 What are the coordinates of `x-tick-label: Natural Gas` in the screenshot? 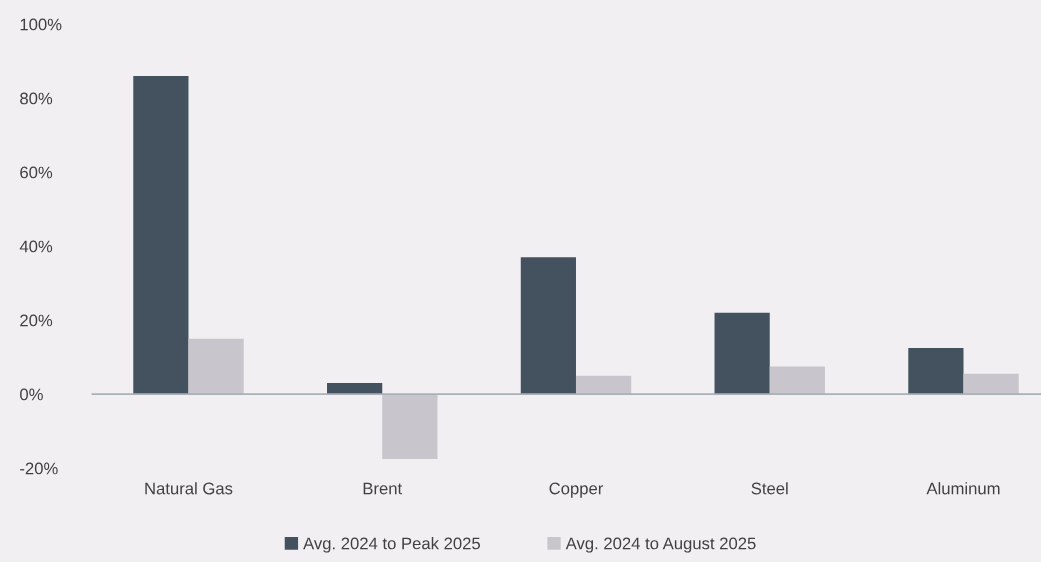 It's located at (189, 488).